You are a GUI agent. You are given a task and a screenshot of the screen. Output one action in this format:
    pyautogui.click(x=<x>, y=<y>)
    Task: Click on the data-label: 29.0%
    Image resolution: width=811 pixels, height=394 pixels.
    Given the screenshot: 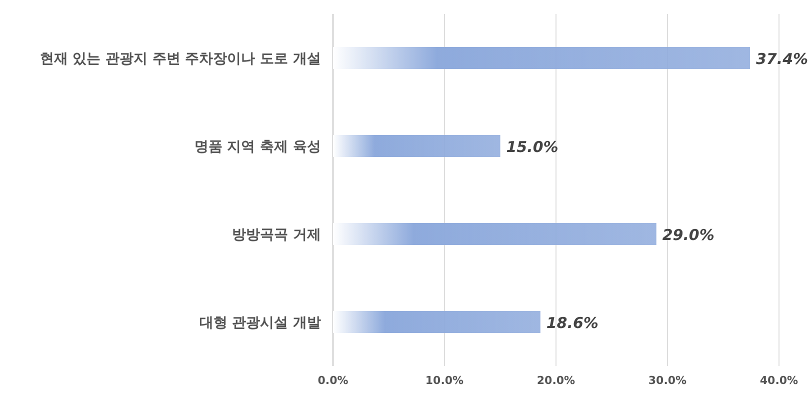 What is the action you would take?
    pyautogui.click(x=688, y=235)
    